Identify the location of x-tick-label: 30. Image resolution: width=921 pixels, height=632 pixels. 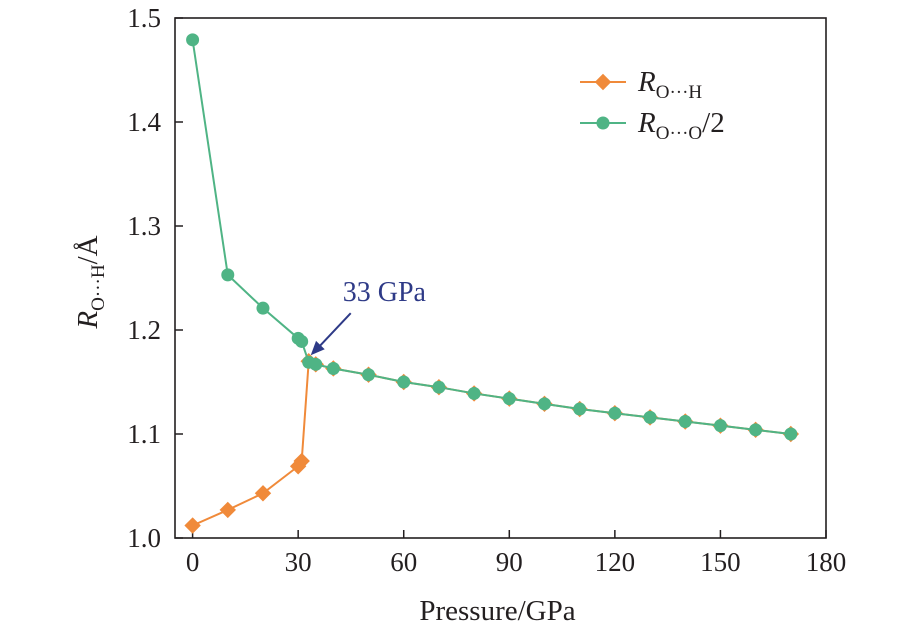
(298, 562).